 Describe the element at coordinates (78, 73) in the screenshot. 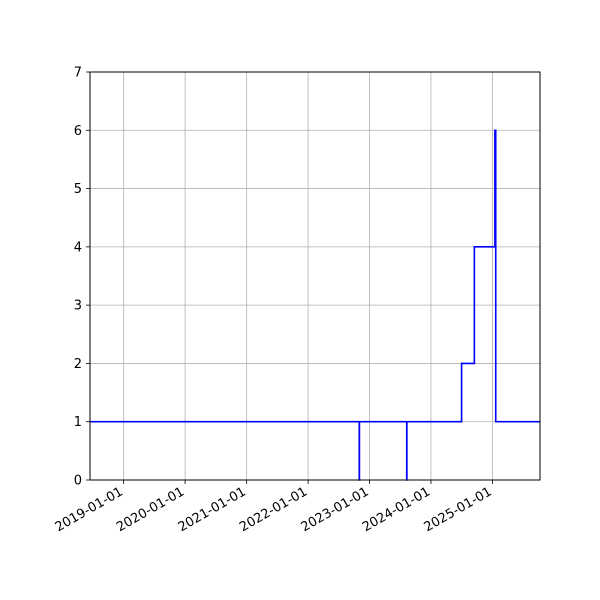

I see `y-tick-label: 7` at that location.